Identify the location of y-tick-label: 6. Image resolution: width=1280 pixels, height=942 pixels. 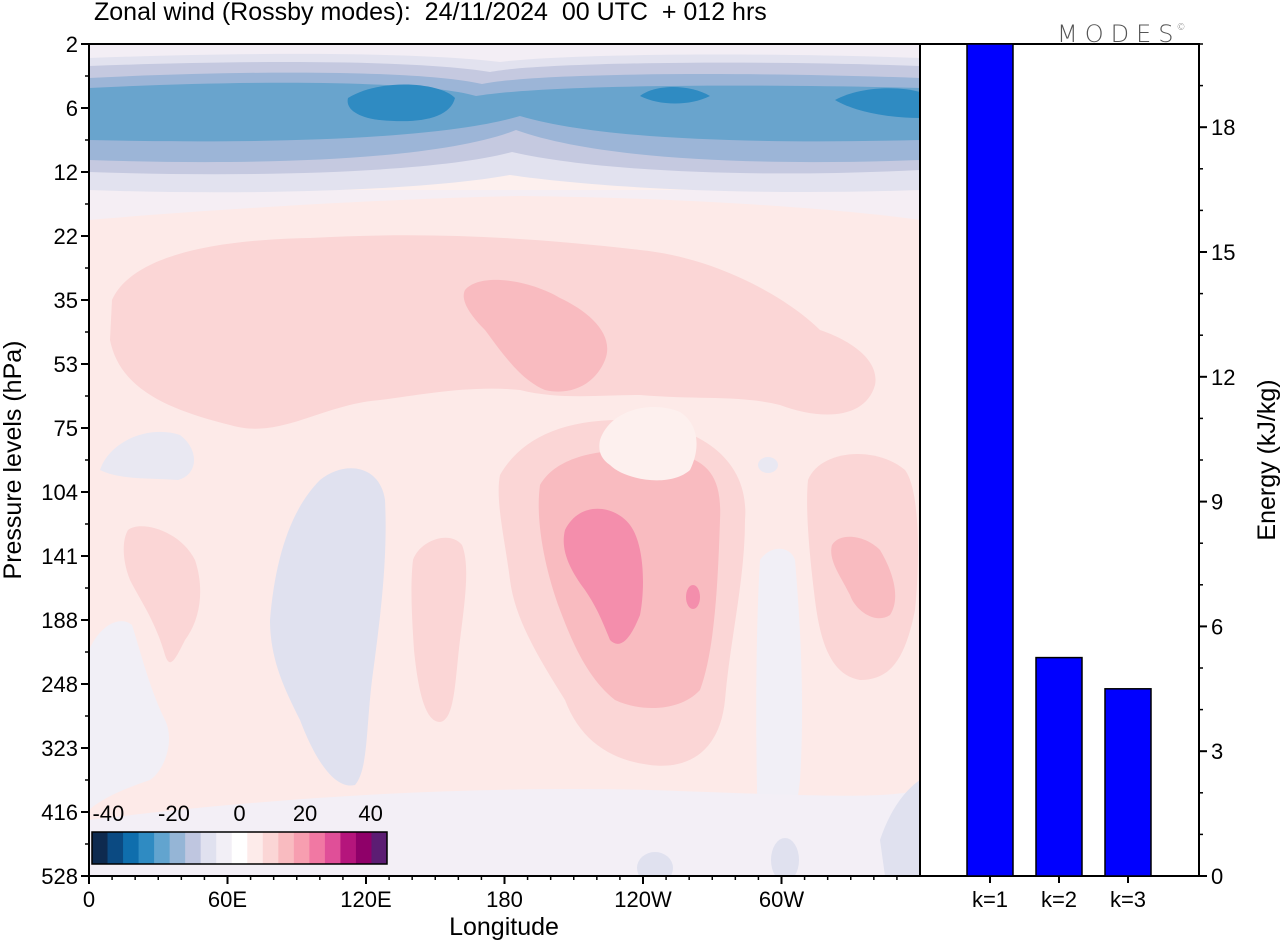
(72, 108).